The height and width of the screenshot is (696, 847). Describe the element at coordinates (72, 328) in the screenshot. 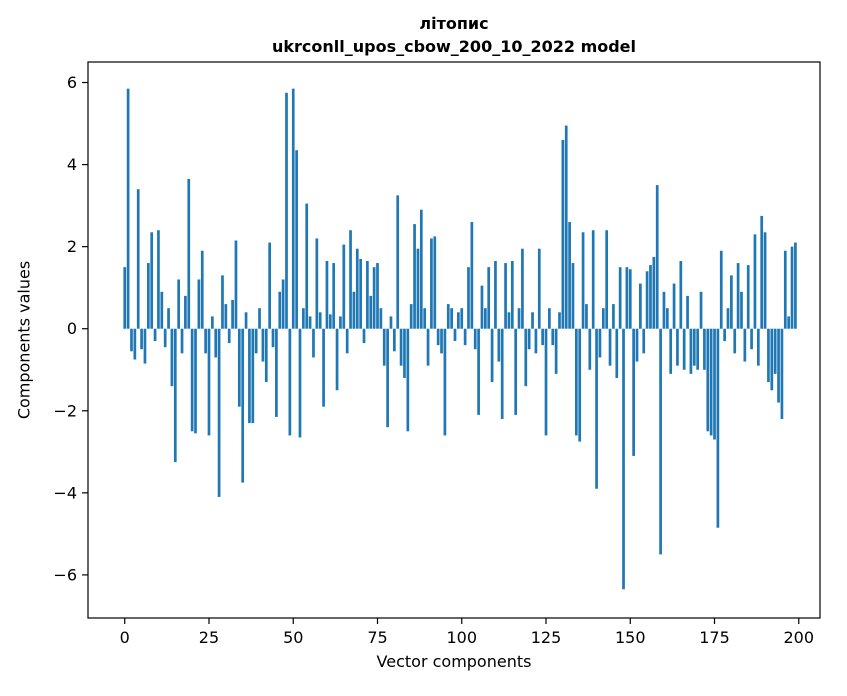

I see `y-tick-label: 0` at that location.